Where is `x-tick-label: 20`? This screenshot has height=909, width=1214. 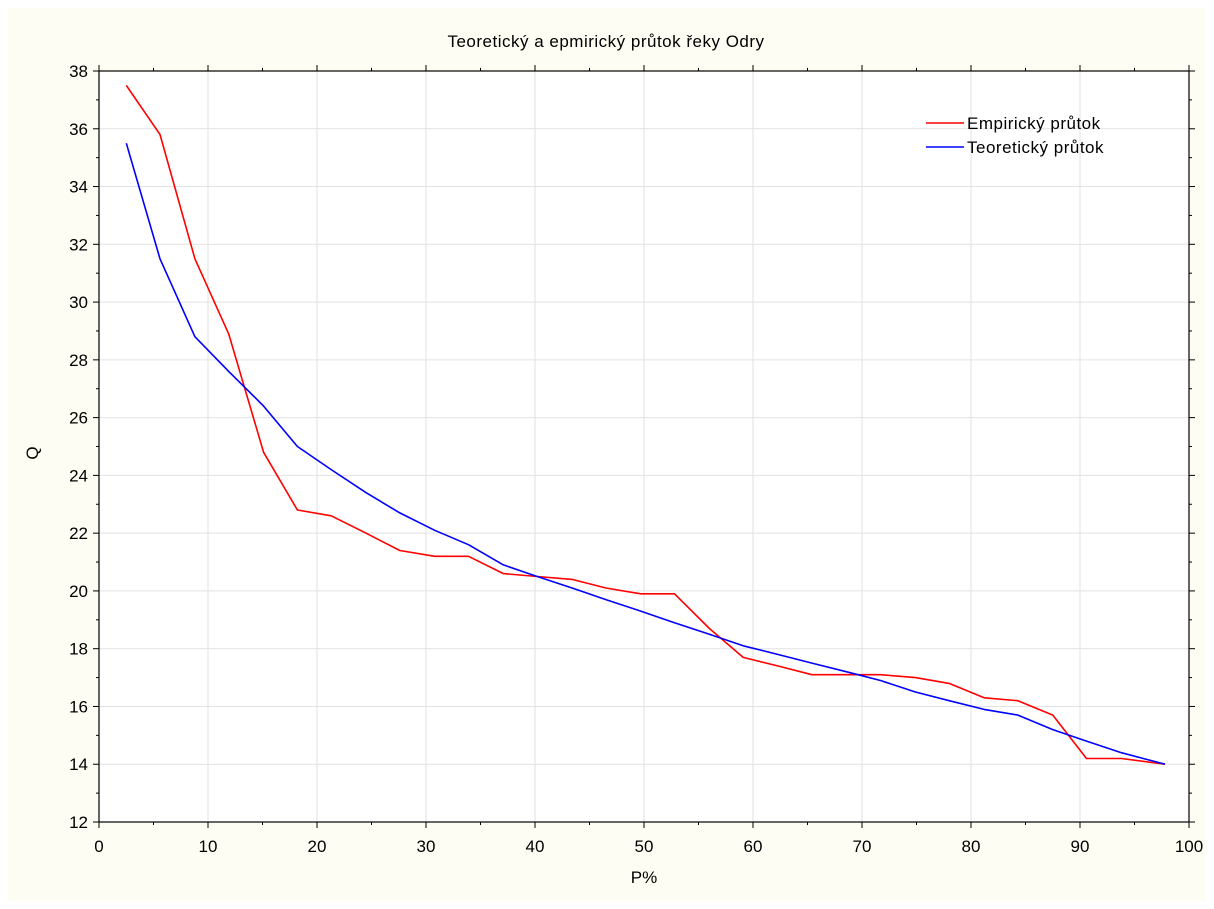
x-tick-label: 20 is located at coordinates (317, 846).